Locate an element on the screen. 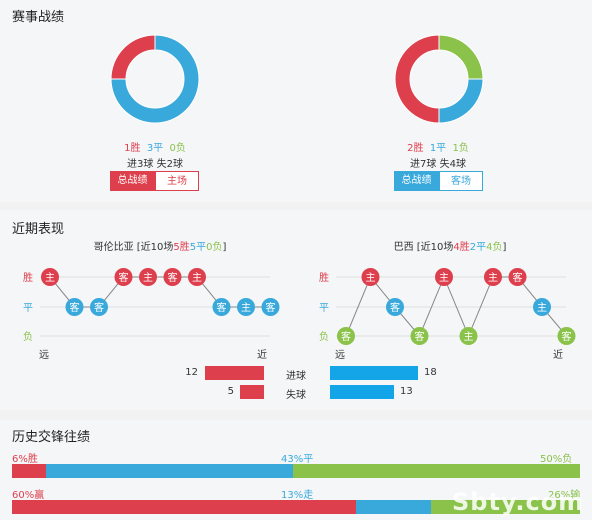  right-draw-count: 1平 is located at coordinates (438, 148).